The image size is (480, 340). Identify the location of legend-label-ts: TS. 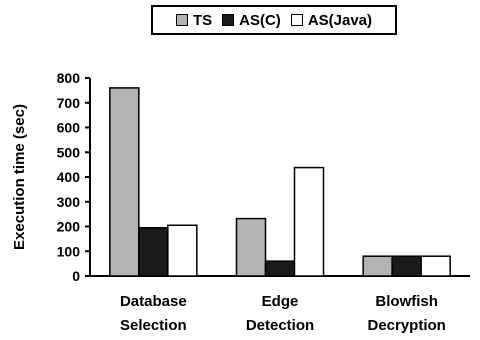
(202, 20).